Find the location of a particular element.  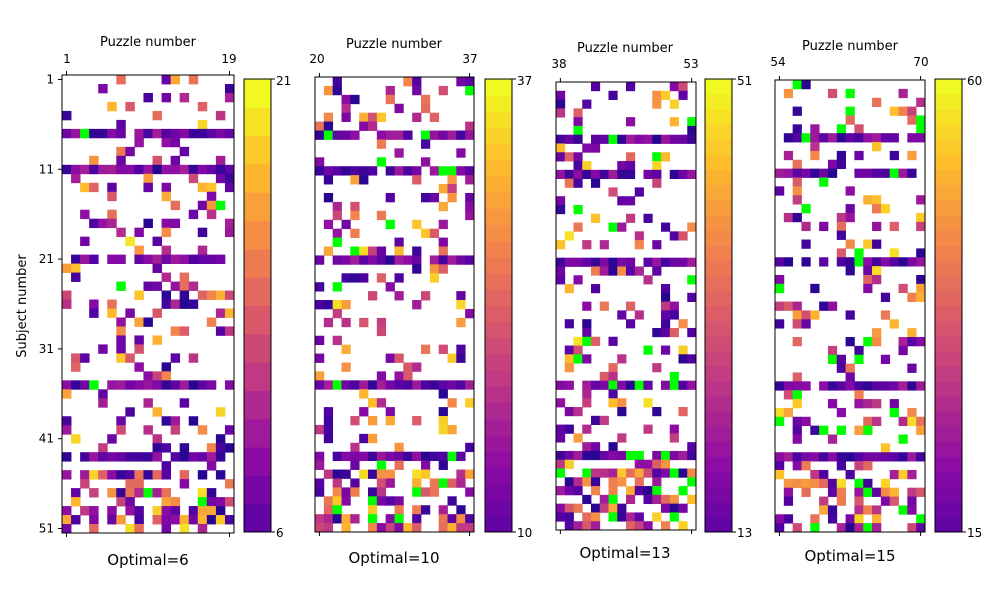

colorbar-max-label: 21 is located at coordinates (283, 81).